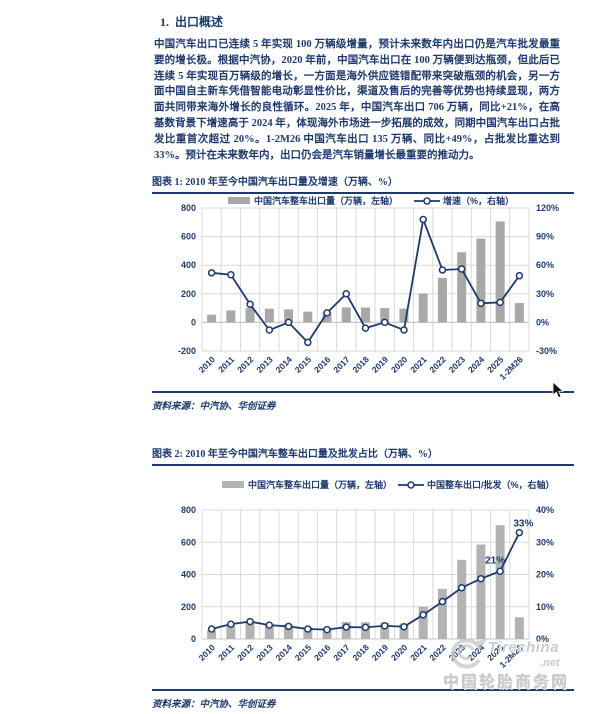  I want to click on section-heading: 1. 出口概述, so click(192, 22).